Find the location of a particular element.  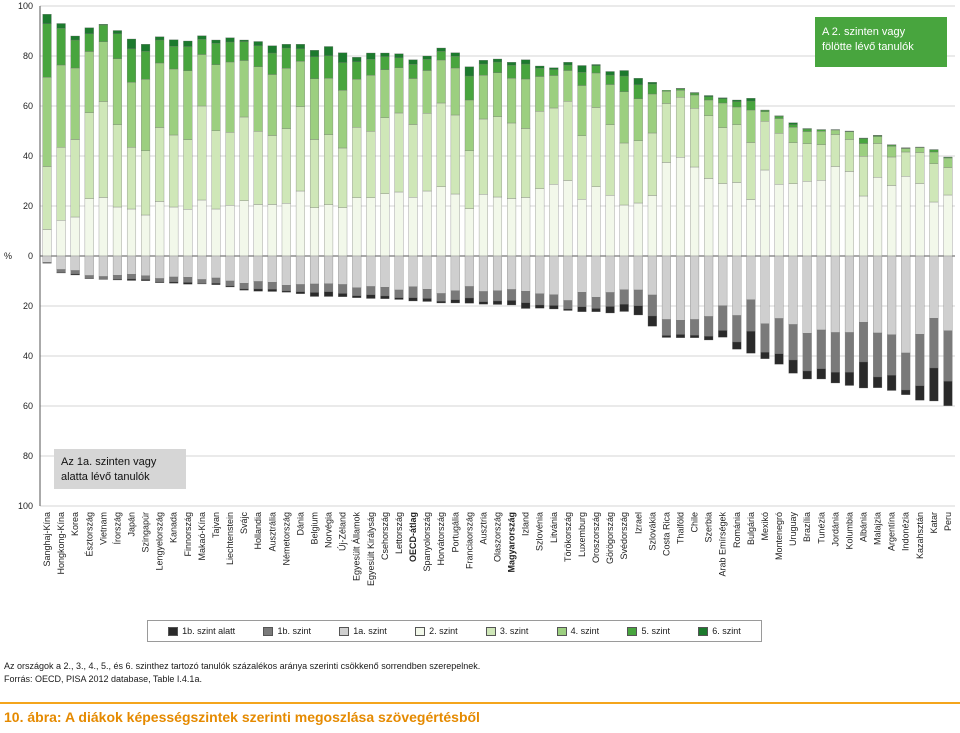

x-tick-label: Kanada is located at coordinates (174, 527).